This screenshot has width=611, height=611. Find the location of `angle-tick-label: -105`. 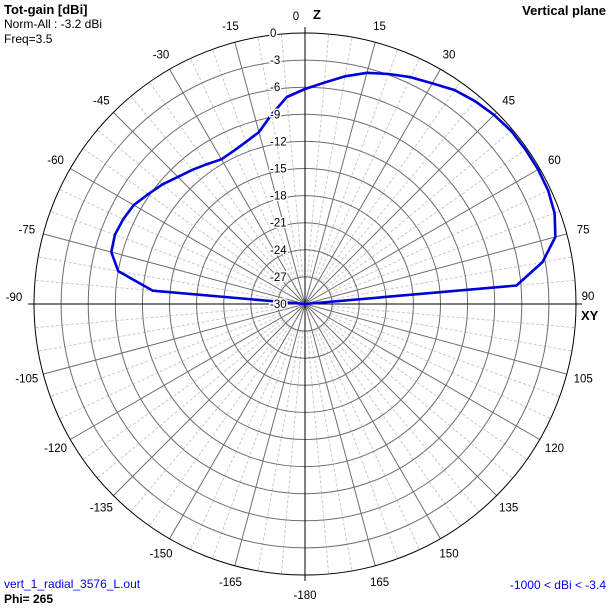

angle-tick-label: -105 is located at coordinates (26, 380).